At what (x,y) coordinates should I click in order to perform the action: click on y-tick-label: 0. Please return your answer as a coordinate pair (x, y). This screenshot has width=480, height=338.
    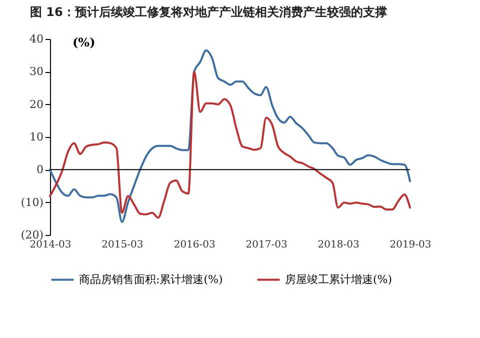
    Looking at the image, I should click on (40, 169).